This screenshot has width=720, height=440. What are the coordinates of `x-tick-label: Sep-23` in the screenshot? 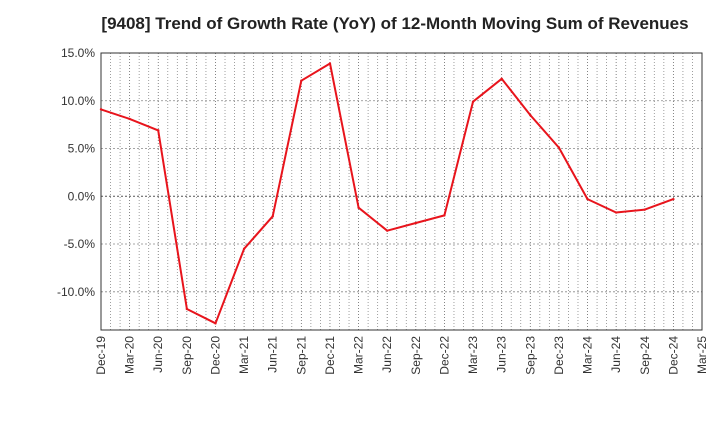 It's located at (530, 355).